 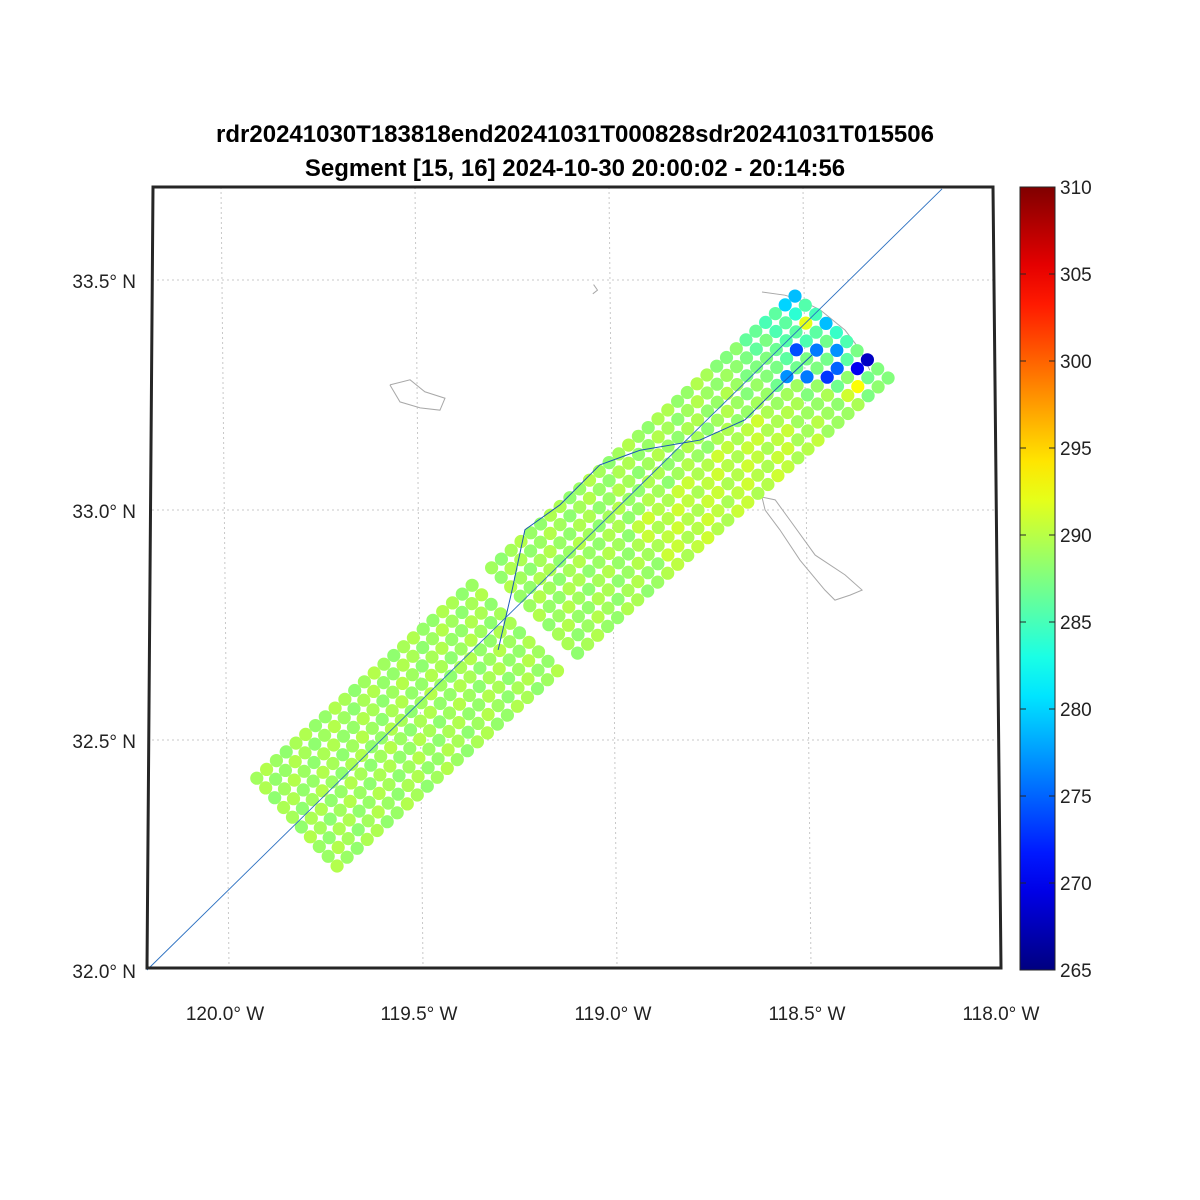 I want to click on colorbar, so click(x=1037, y=578).